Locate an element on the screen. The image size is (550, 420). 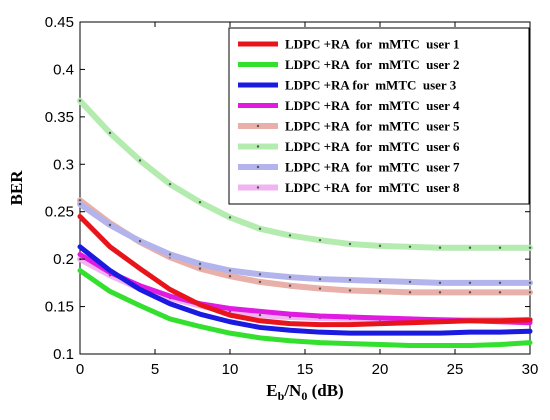
y-tick-label: 0.45 is located at coordinates (59, 22).